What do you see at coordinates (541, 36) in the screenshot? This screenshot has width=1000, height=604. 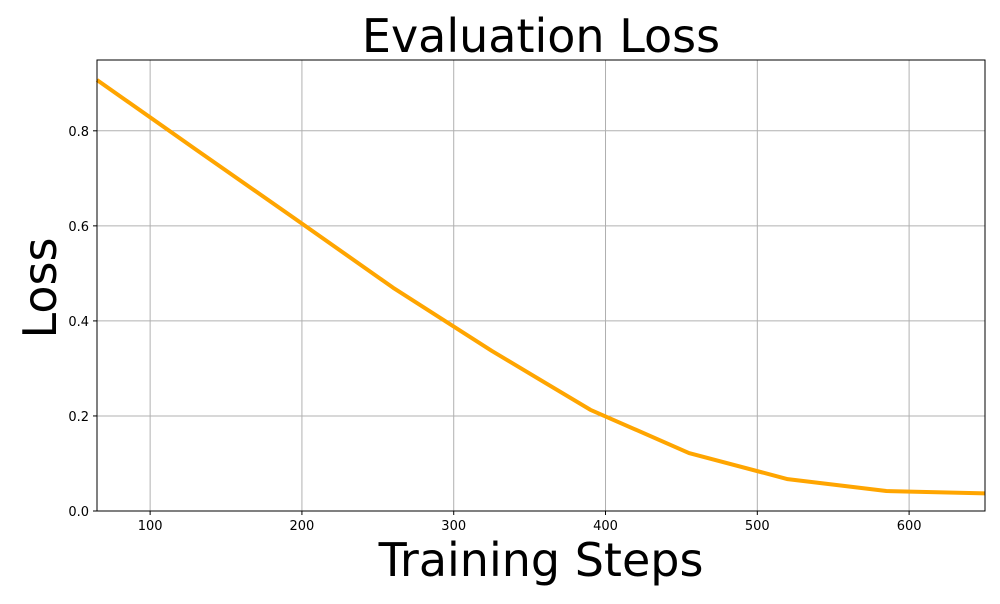 I see `chart-title: Evaluation Loss` at bounding box center [541, 36].